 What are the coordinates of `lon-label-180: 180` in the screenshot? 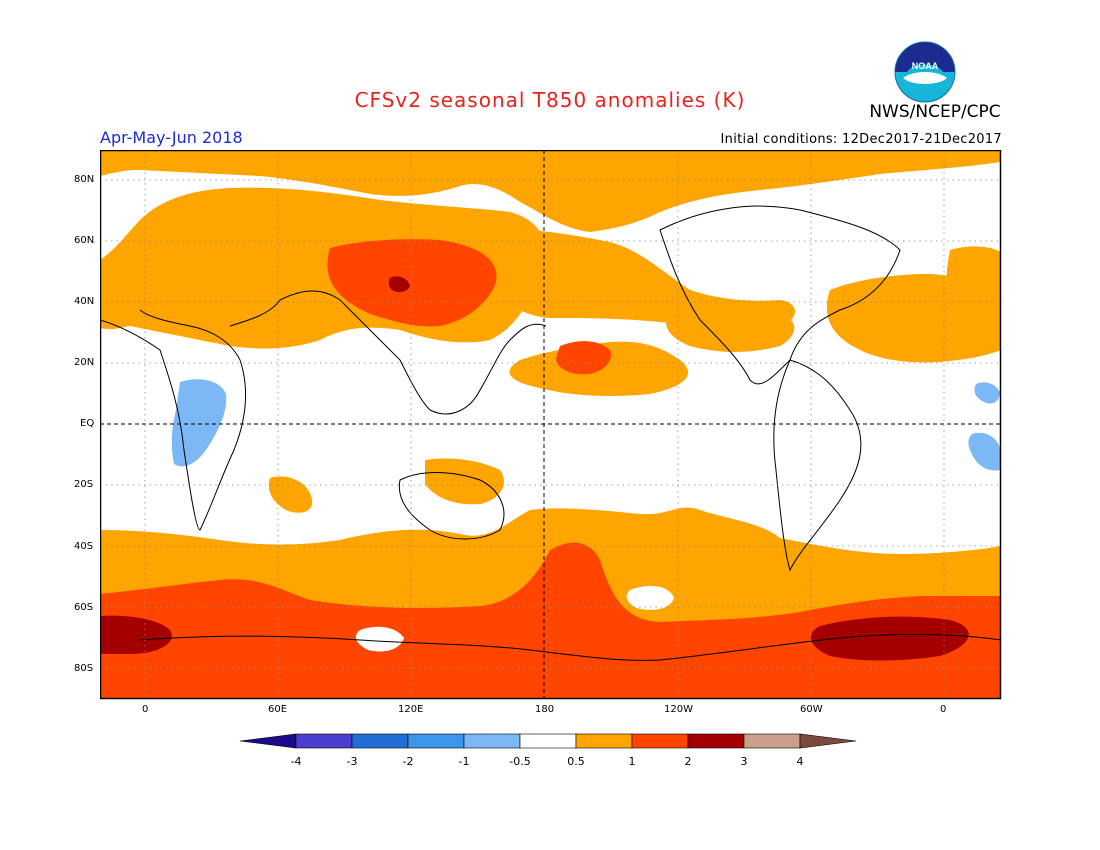 It's located at (545, 709).